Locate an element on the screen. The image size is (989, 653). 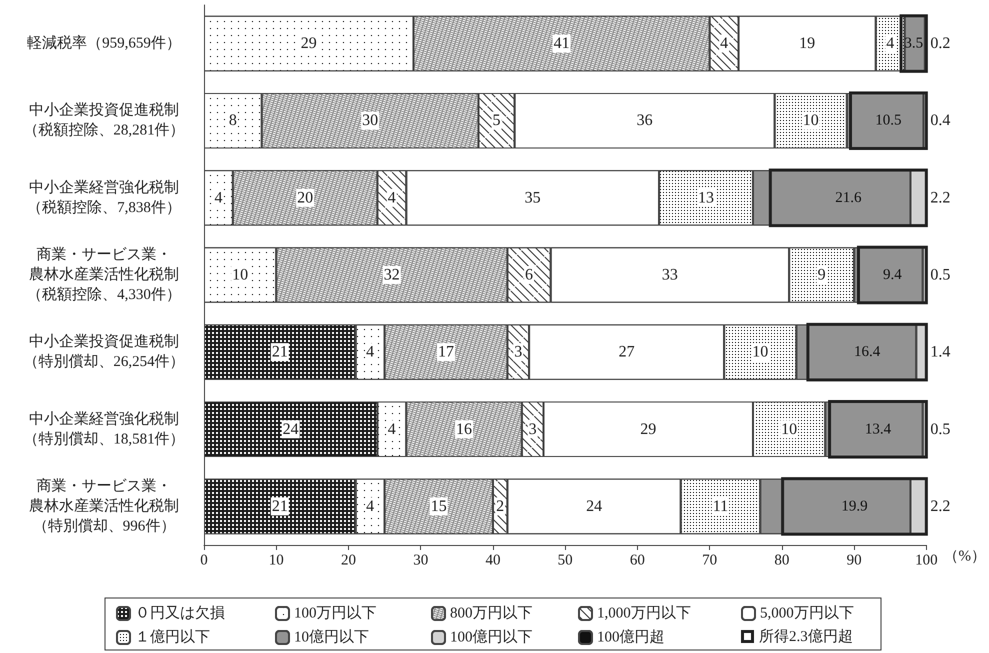
x-tick-label: 30 is located at coordinates (420, 560).